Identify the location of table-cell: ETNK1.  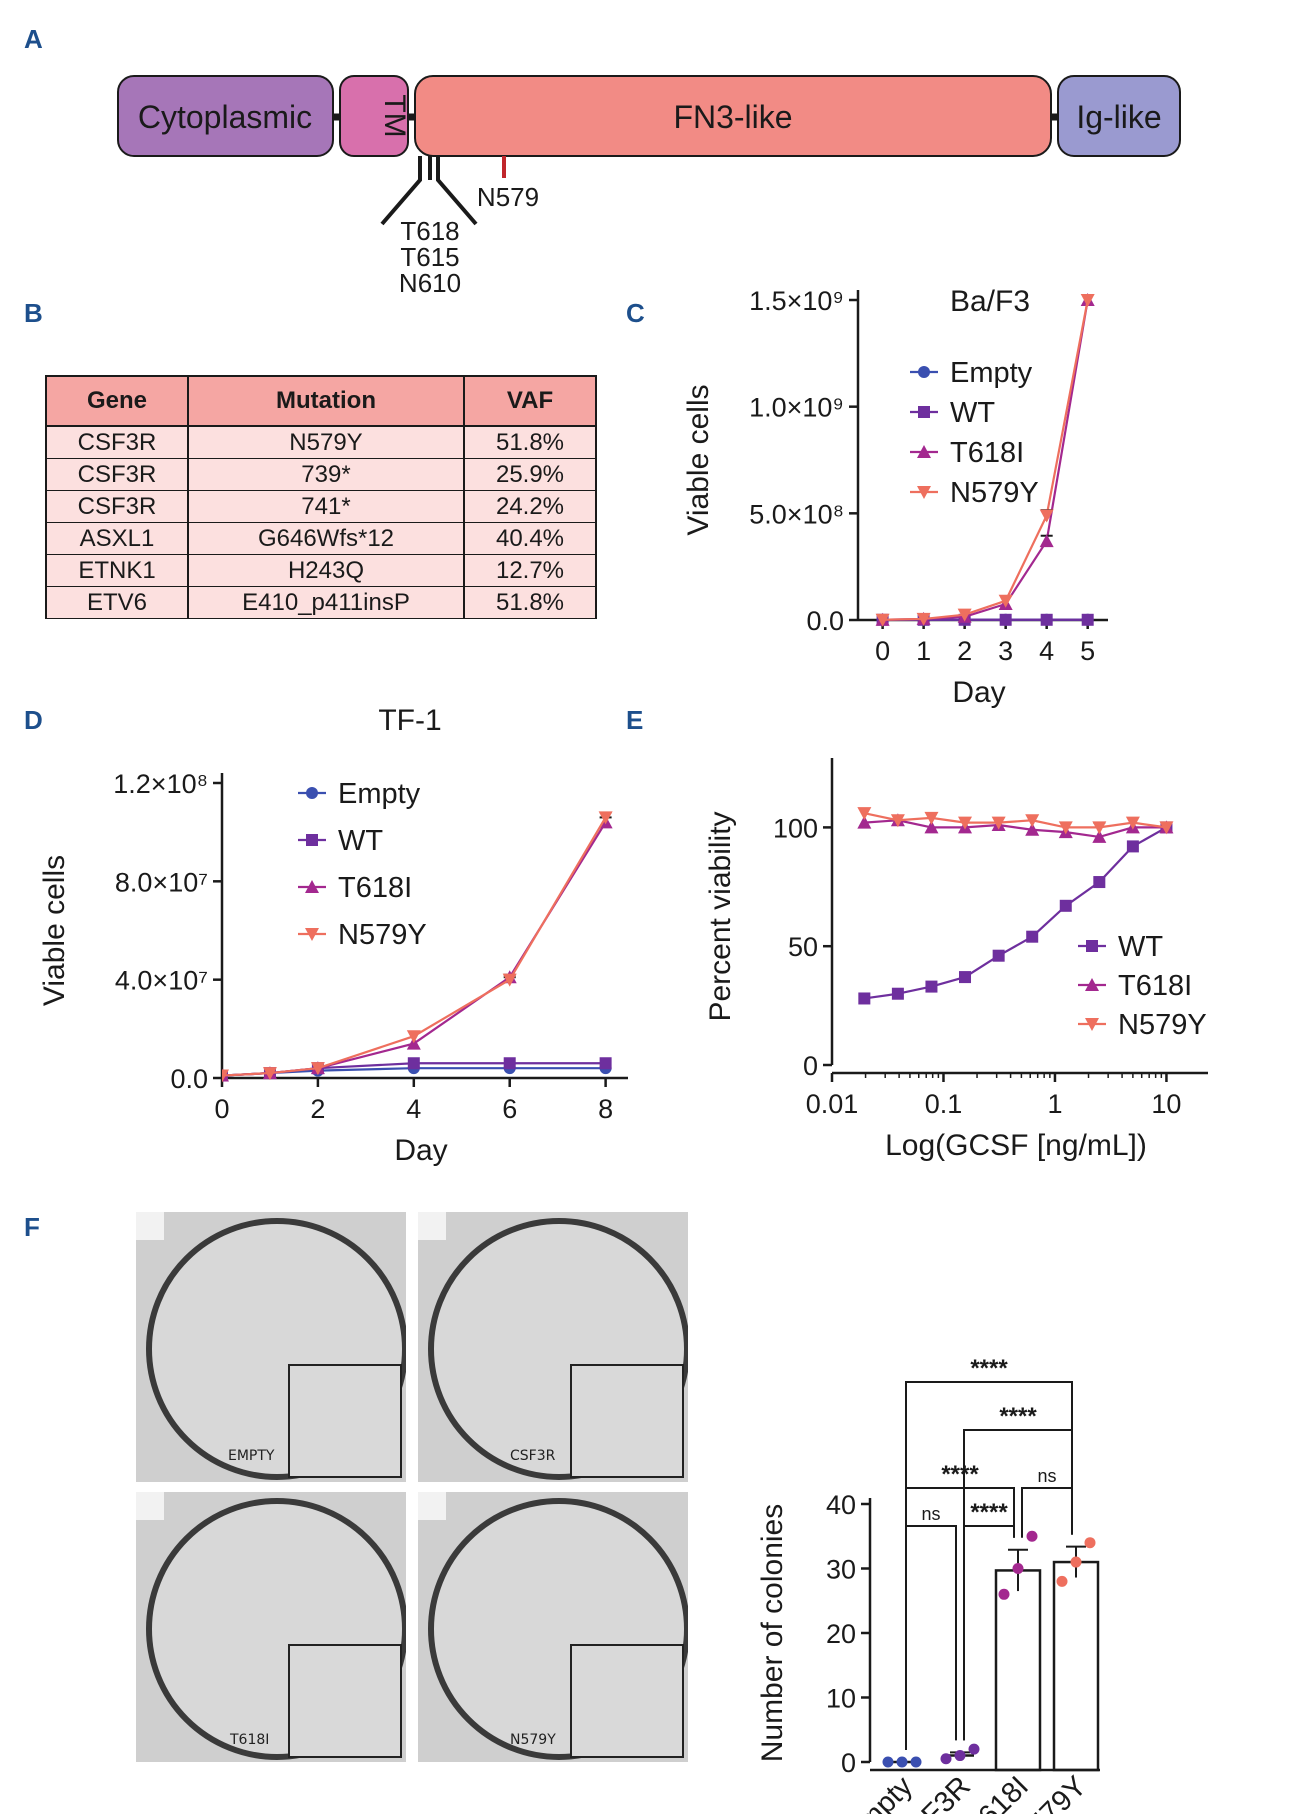
(117, 570).